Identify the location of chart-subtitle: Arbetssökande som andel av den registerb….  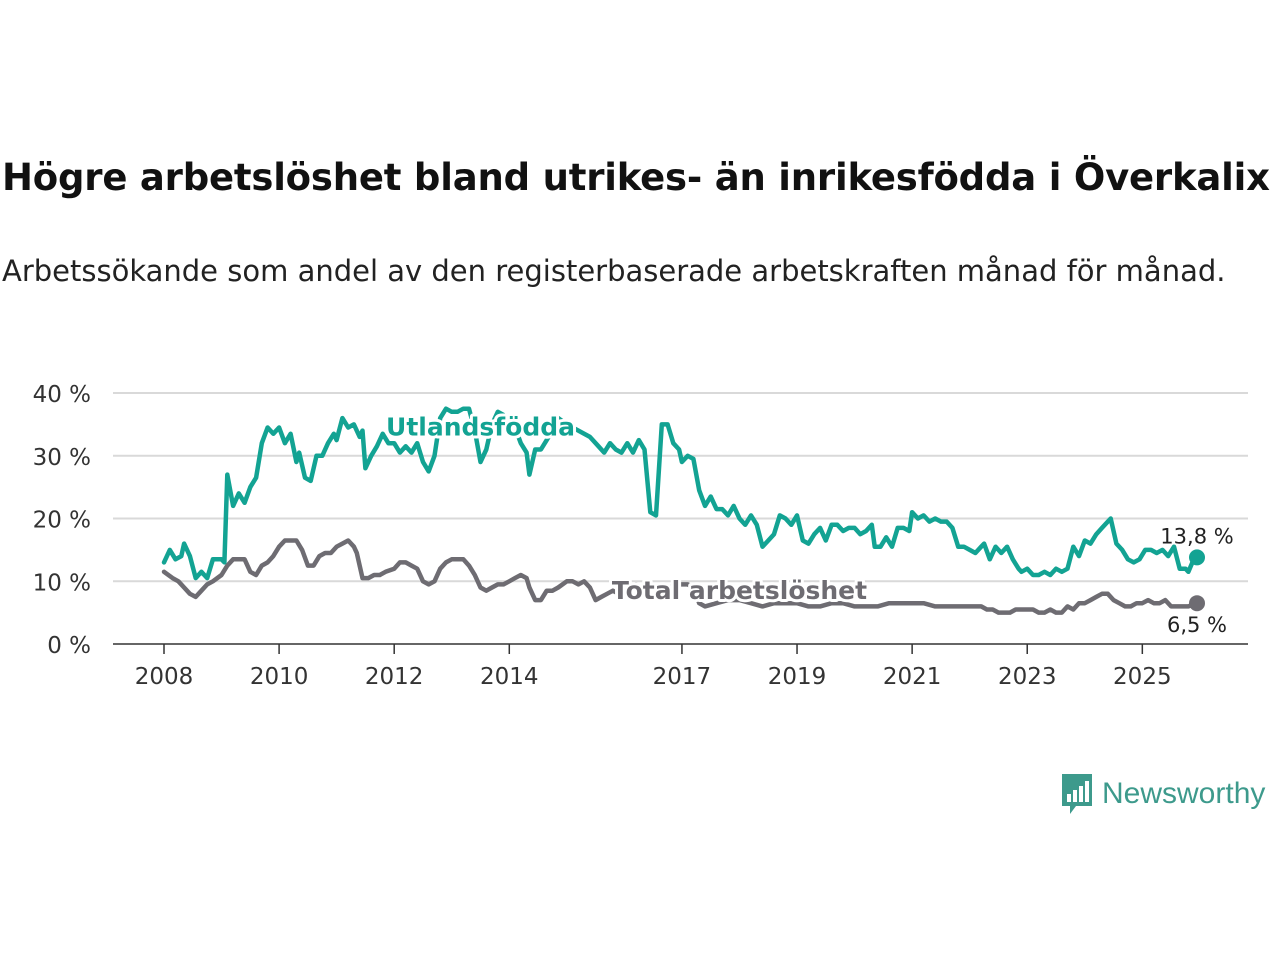
(614, 271).